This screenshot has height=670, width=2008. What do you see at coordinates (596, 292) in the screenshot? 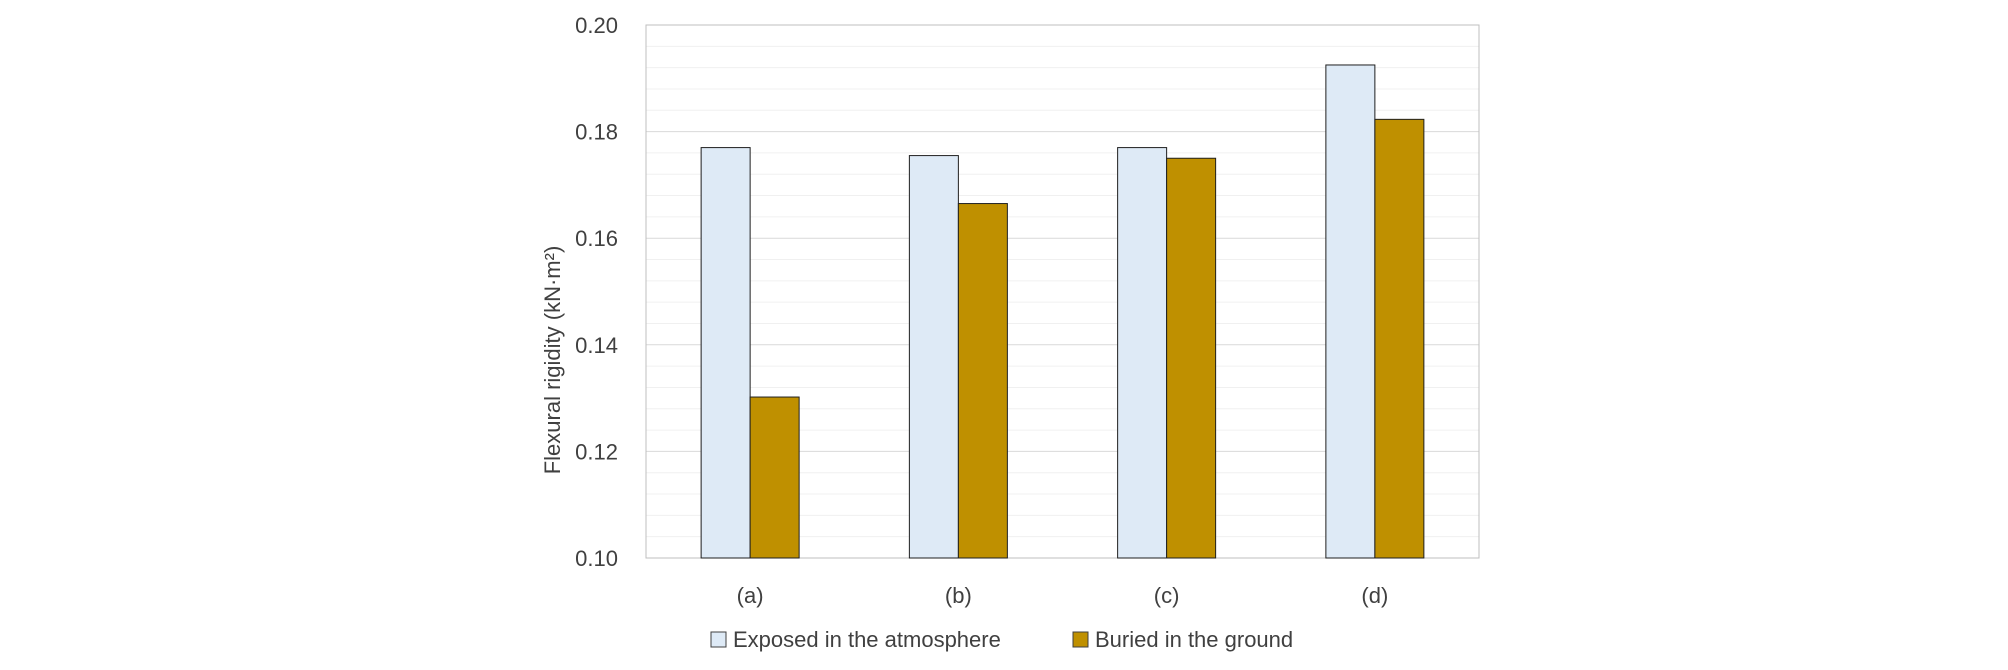
I see `y-axis-tick-labels: 0.10 0.12 0.14 0.16 0.18 0.20` at bounding box center [596, 292].